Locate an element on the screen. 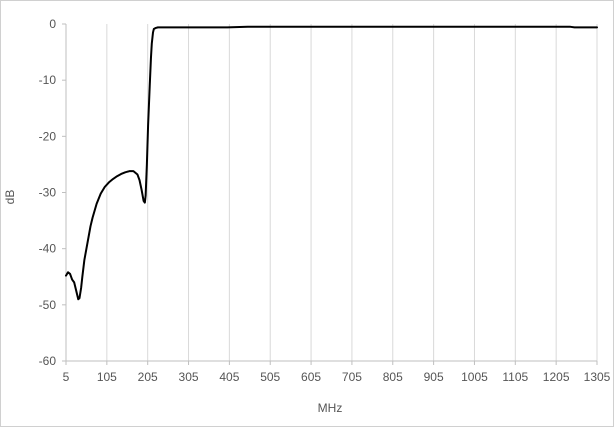 The height and width of the screenshot is (427, 614). y-tick-label: -30 is located at coordinates (48, 193).